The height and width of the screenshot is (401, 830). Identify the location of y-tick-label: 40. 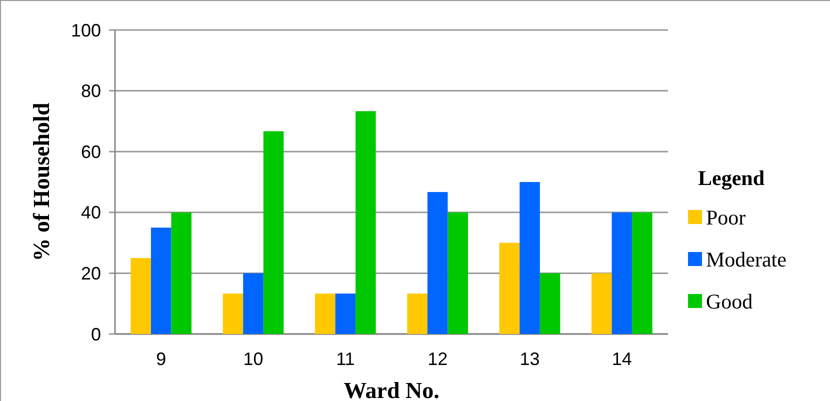
(90, 212).